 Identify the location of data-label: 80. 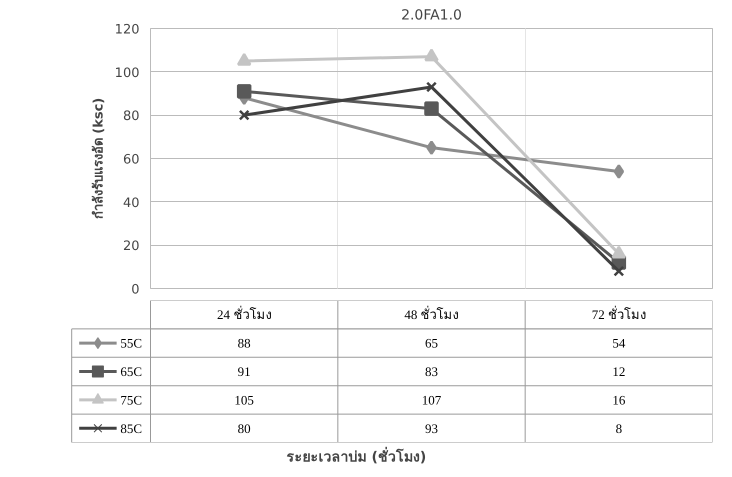
(244, 428).